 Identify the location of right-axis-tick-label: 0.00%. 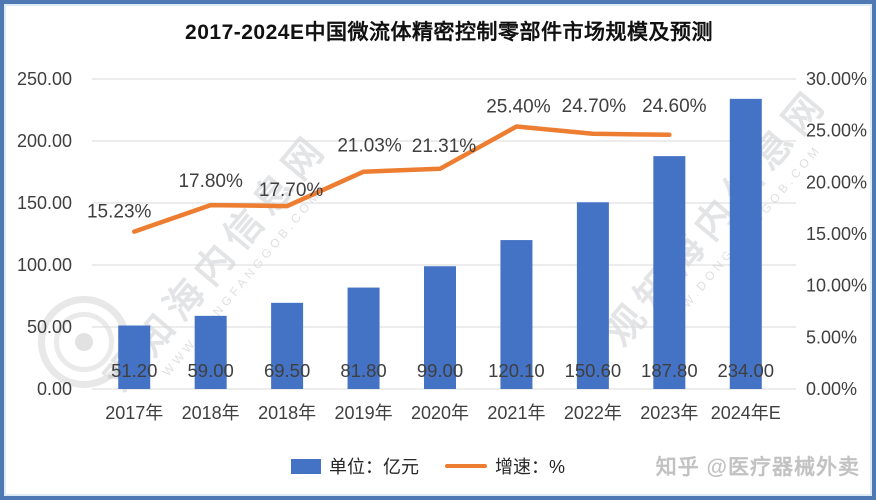
(831, 389).